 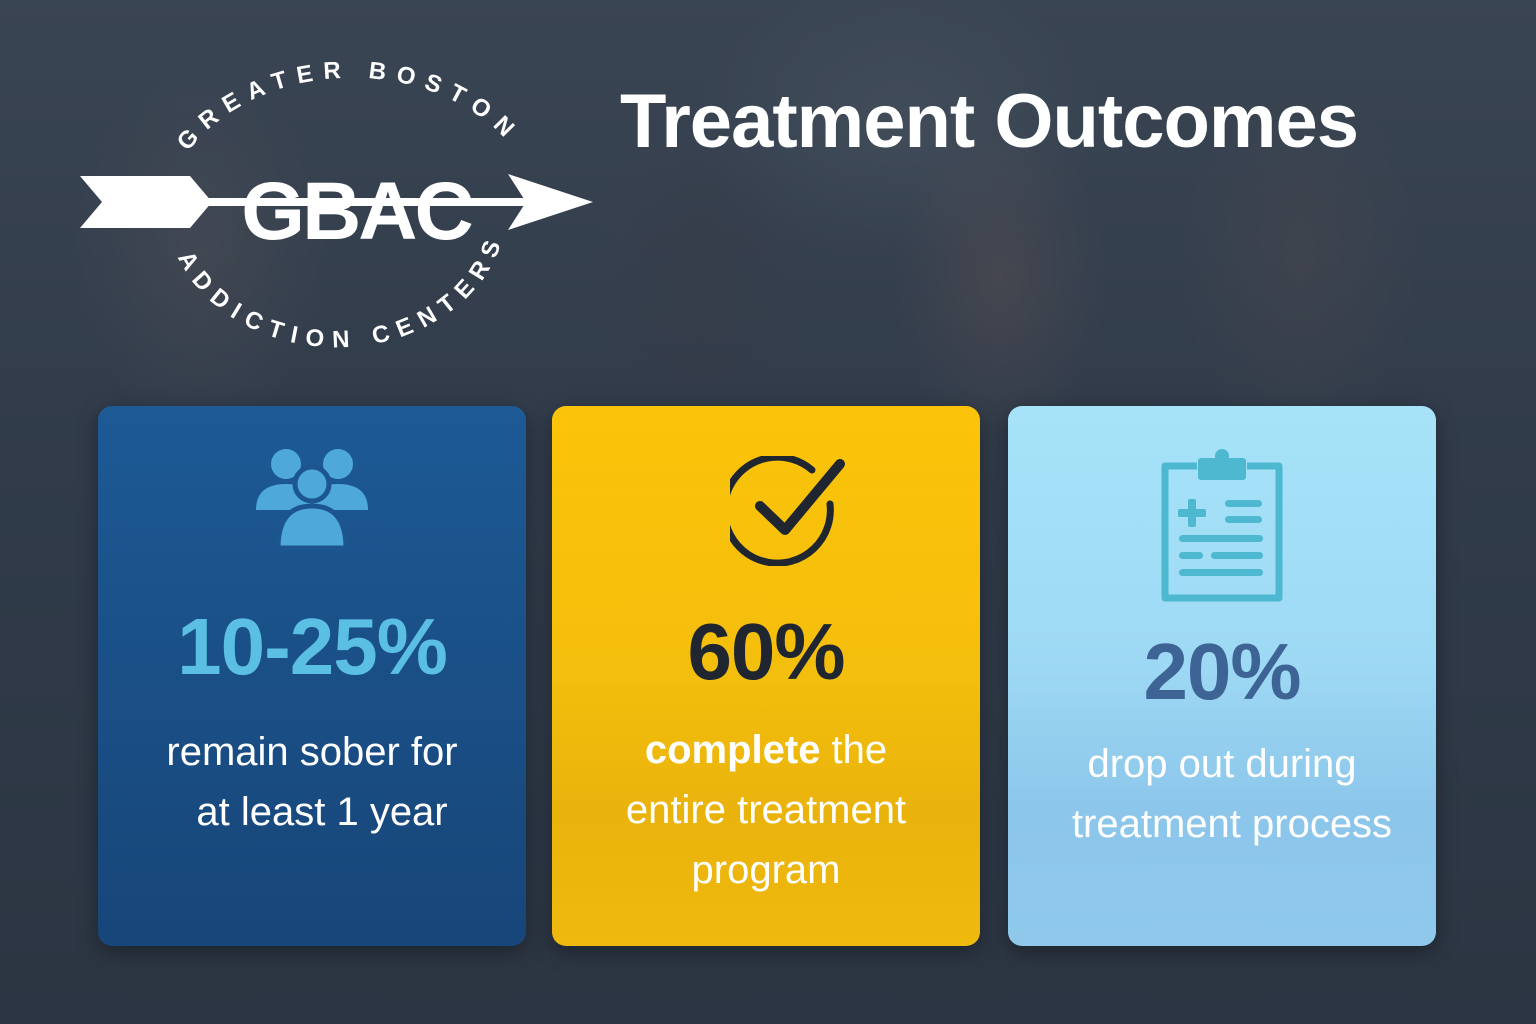 I want to click on stat-description: complete the entire treatment program, so click(x=766, y=810).